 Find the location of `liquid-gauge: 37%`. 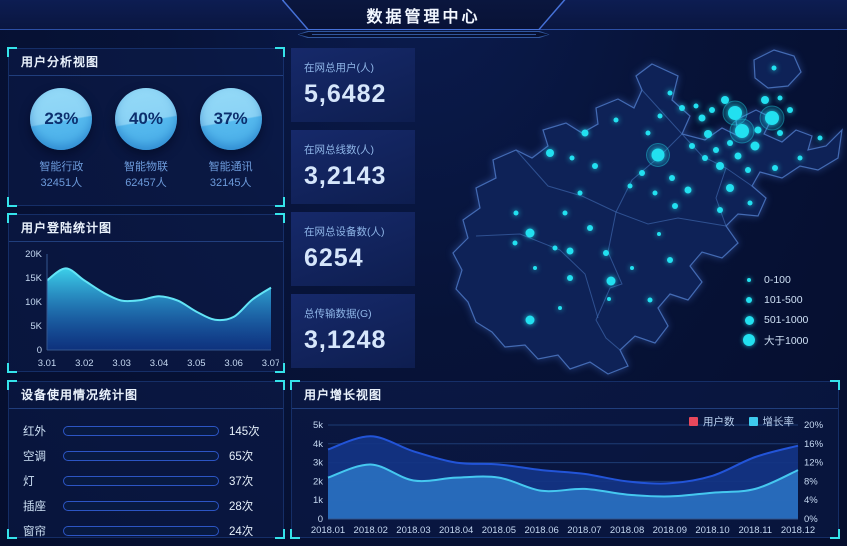

liquid-gauge: 37% is located at coordinates (230, 119).